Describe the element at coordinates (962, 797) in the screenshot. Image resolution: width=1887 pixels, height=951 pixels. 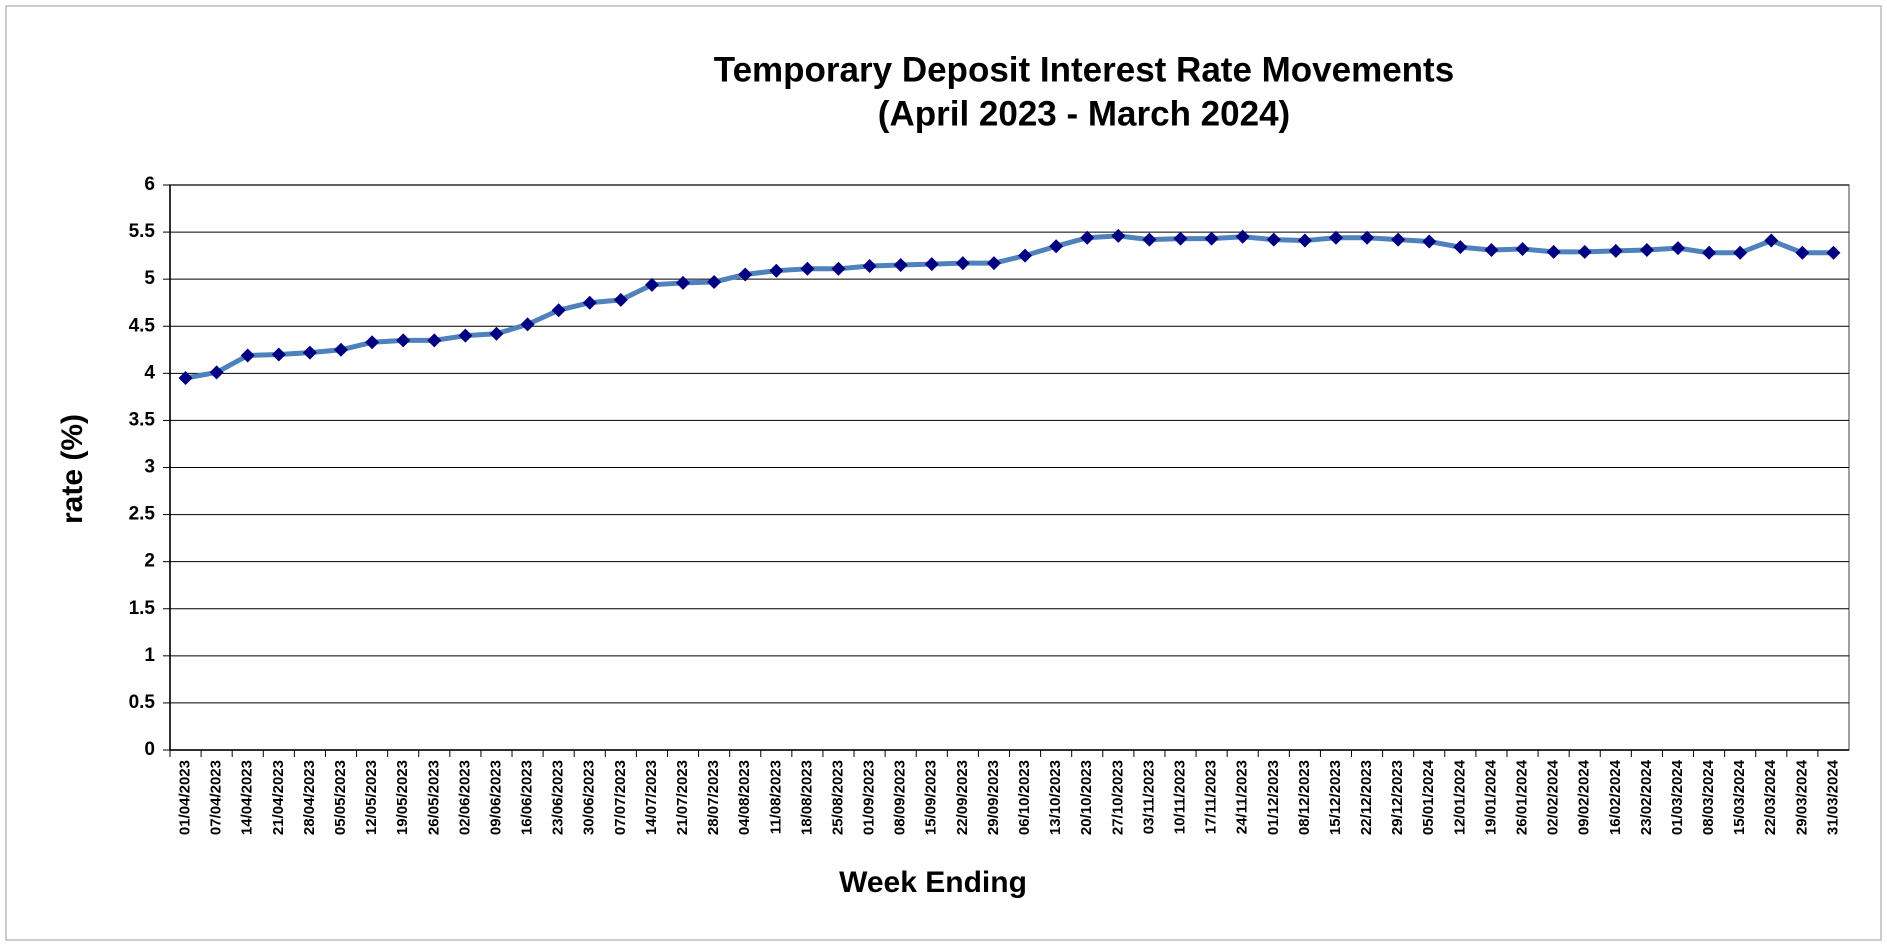
I see `x-tick-label: 22/09/2023` at that location.